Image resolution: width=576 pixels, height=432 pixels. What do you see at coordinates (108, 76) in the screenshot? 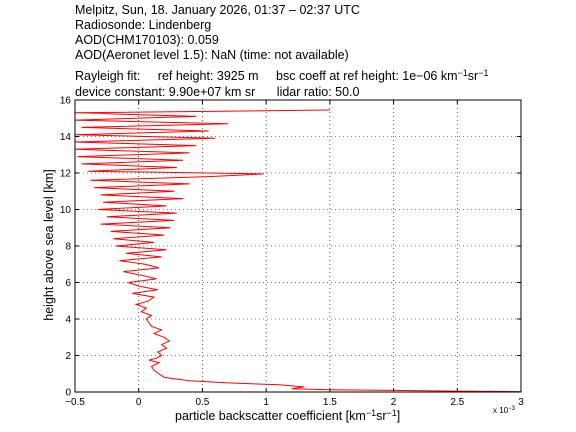
I see `rayleigh-fit-label: Rayleigh fit:` at bounding box center [108, 76].